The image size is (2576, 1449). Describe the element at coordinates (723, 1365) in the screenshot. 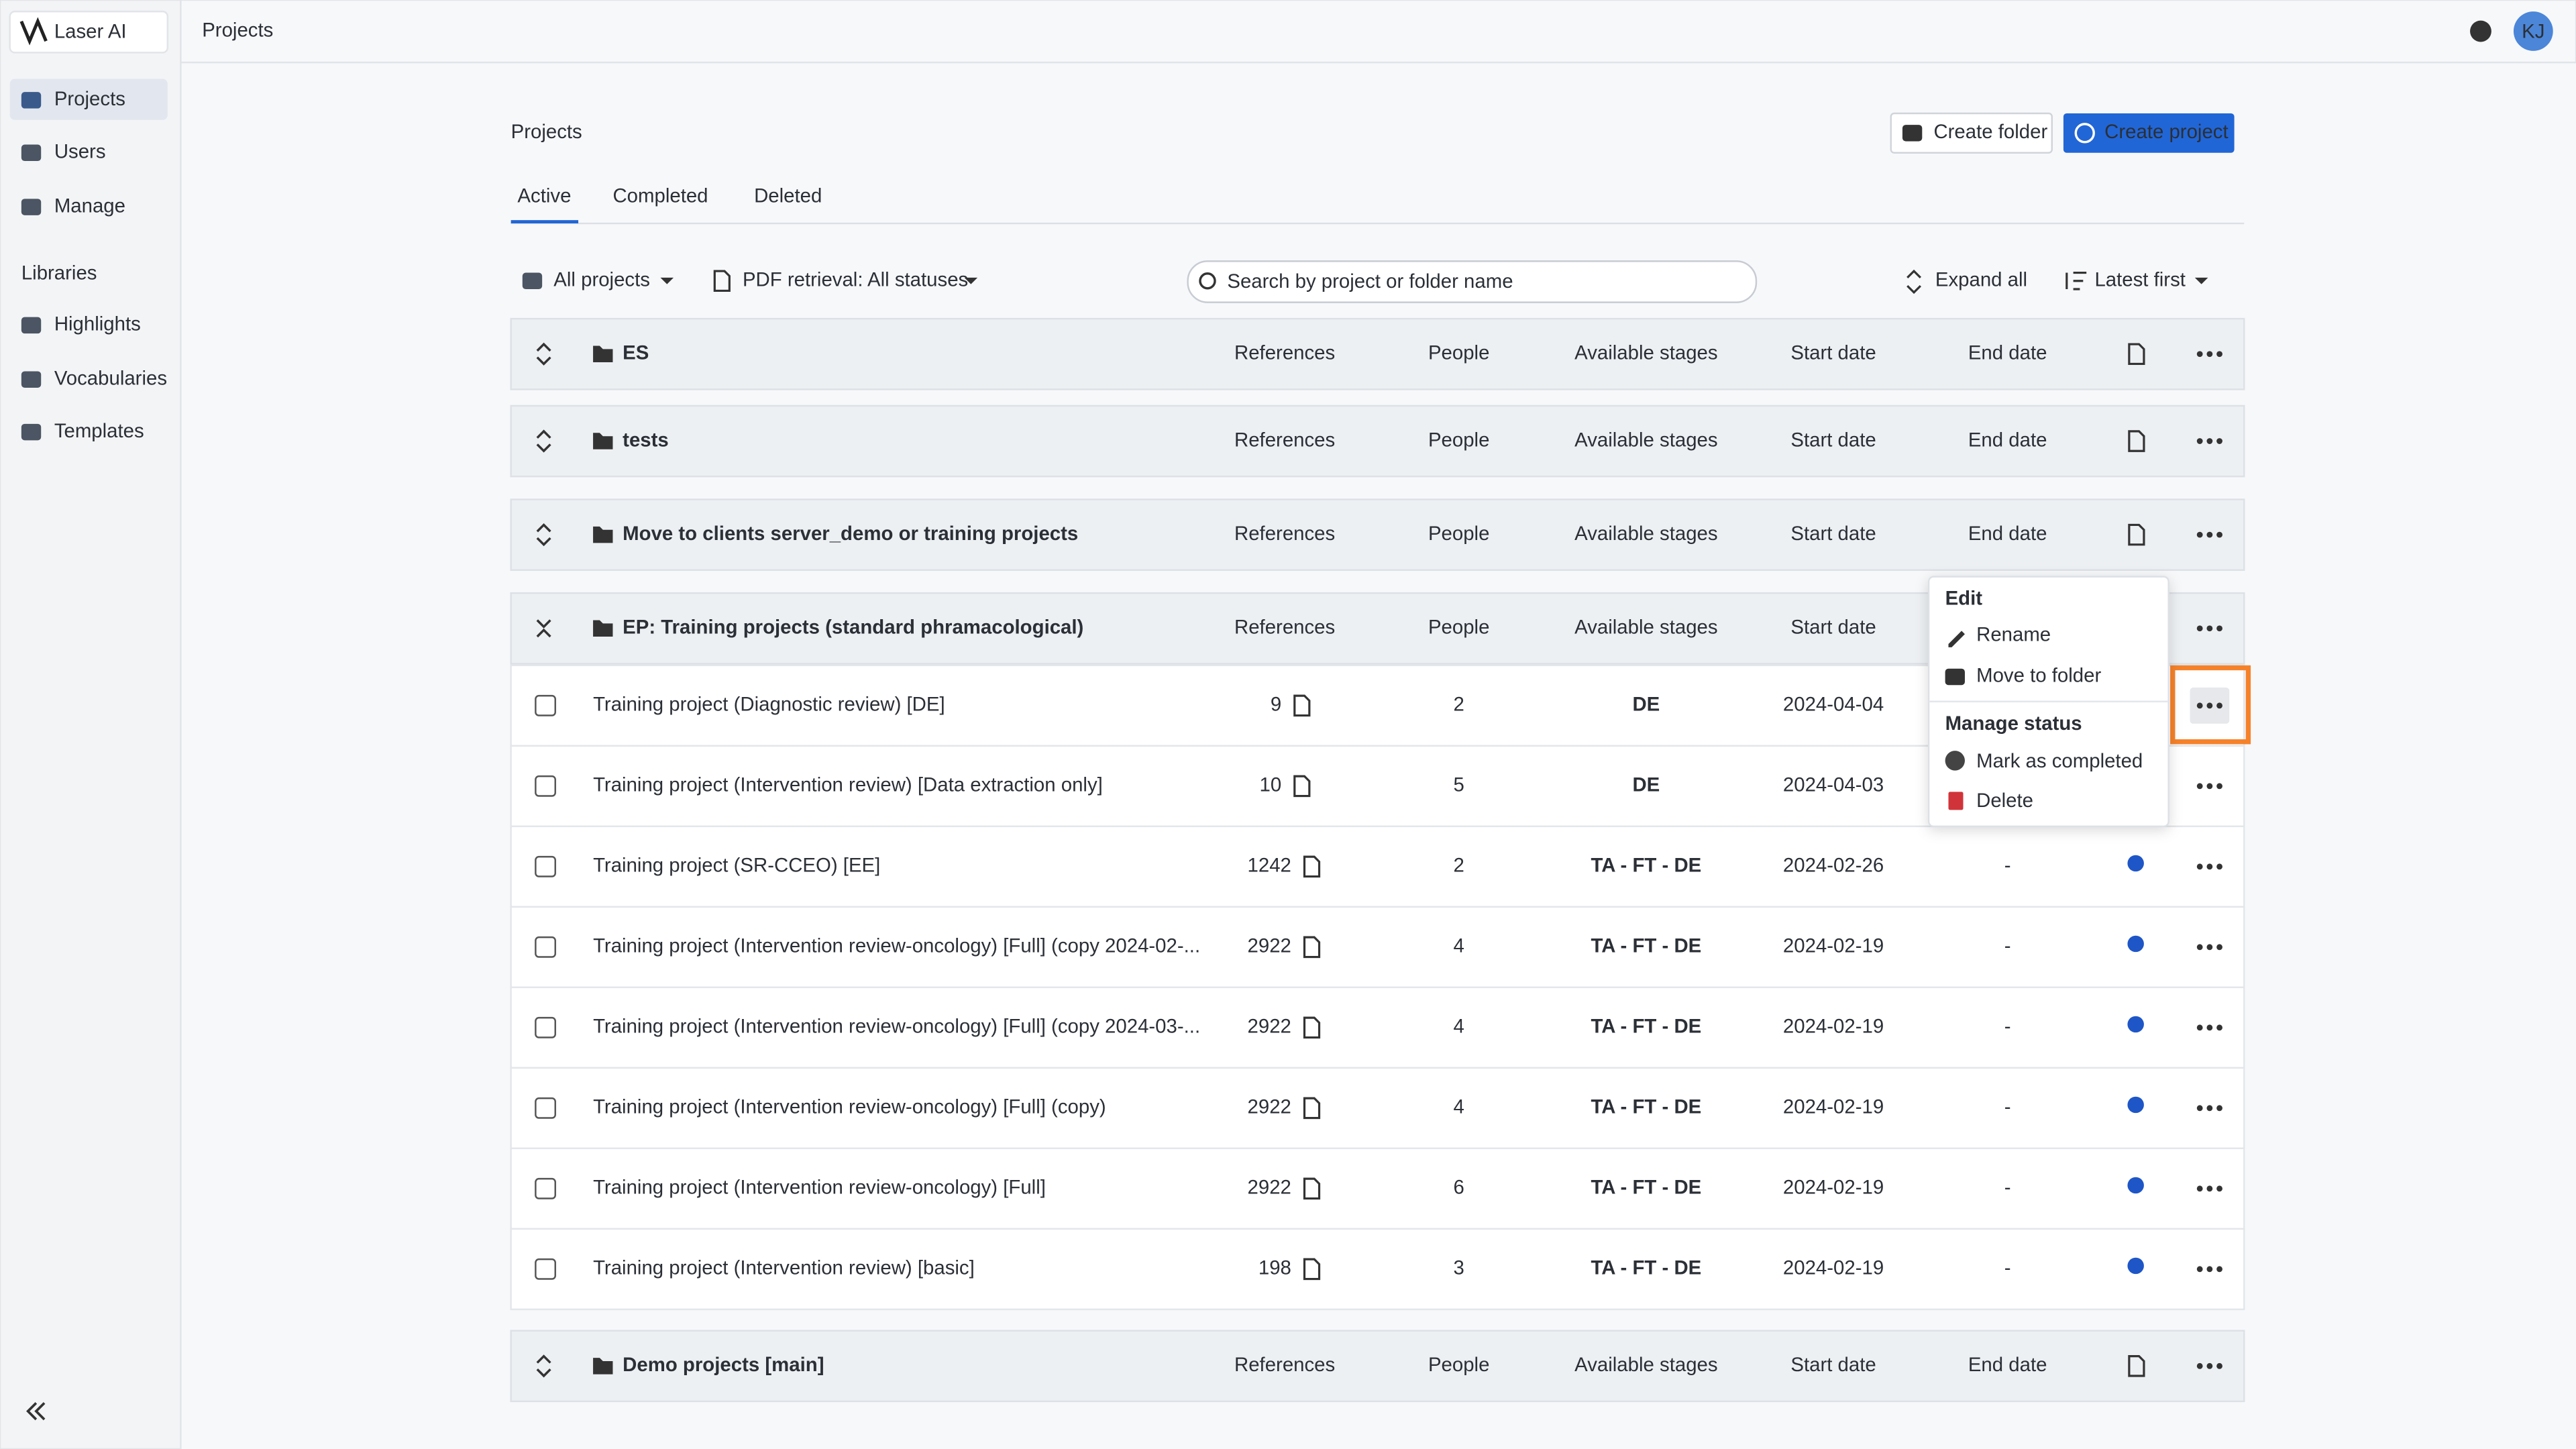

I see `folder-name: Demo projects [main]` at that location.